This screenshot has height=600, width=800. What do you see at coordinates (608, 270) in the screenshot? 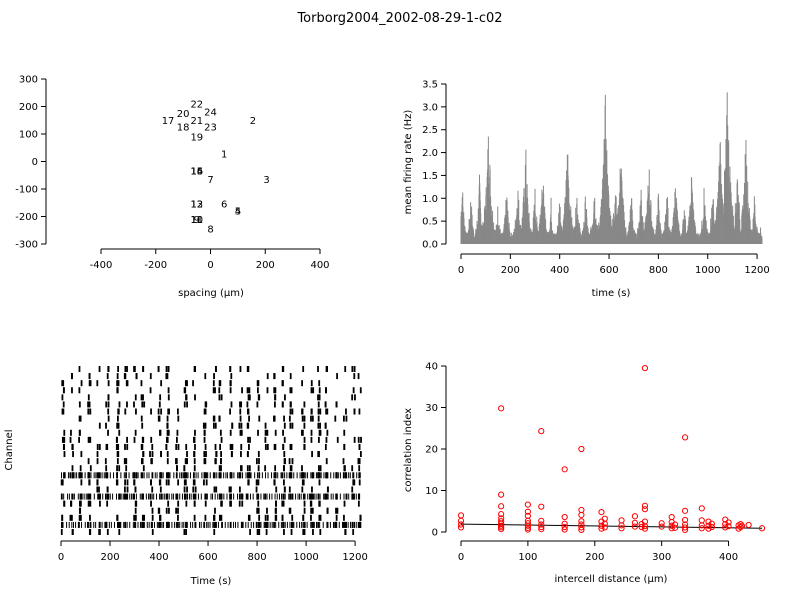
I see `rate-x-tick-label: 600` at bounding box center [608, 270].